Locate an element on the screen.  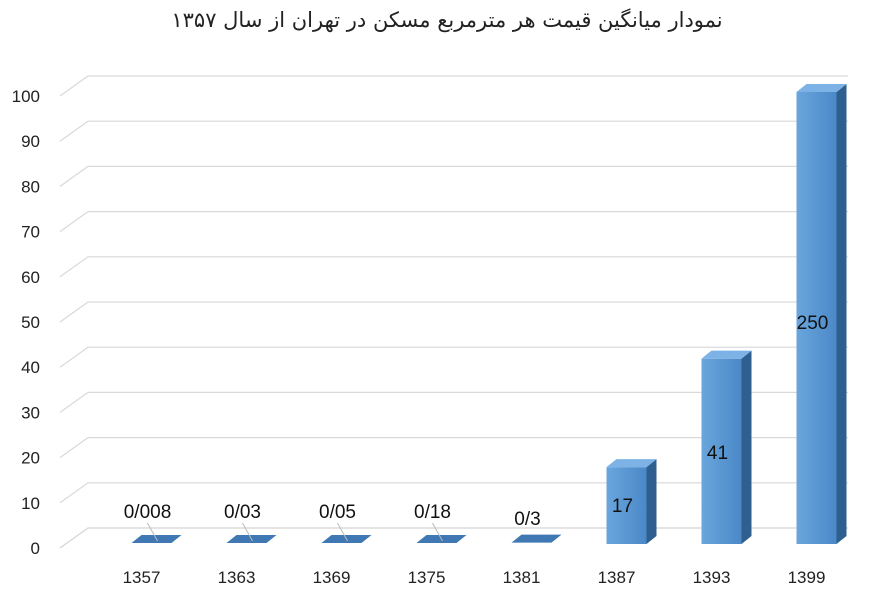
y-tick-label: 30 is located at coordinates (30, 412).